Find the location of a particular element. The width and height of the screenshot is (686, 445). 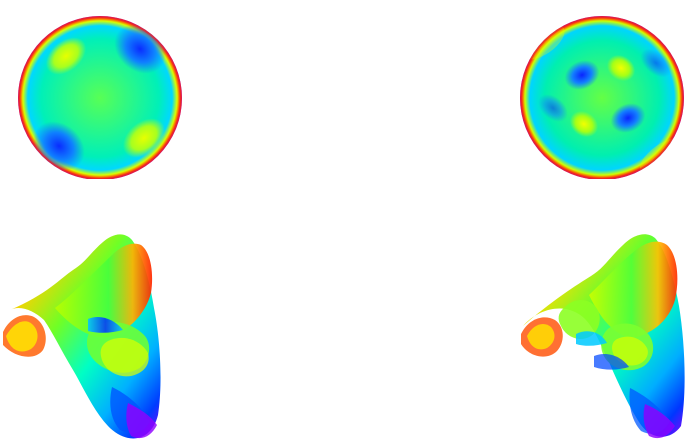

disk-map-higher-mode is located at coordinates (602, 96).